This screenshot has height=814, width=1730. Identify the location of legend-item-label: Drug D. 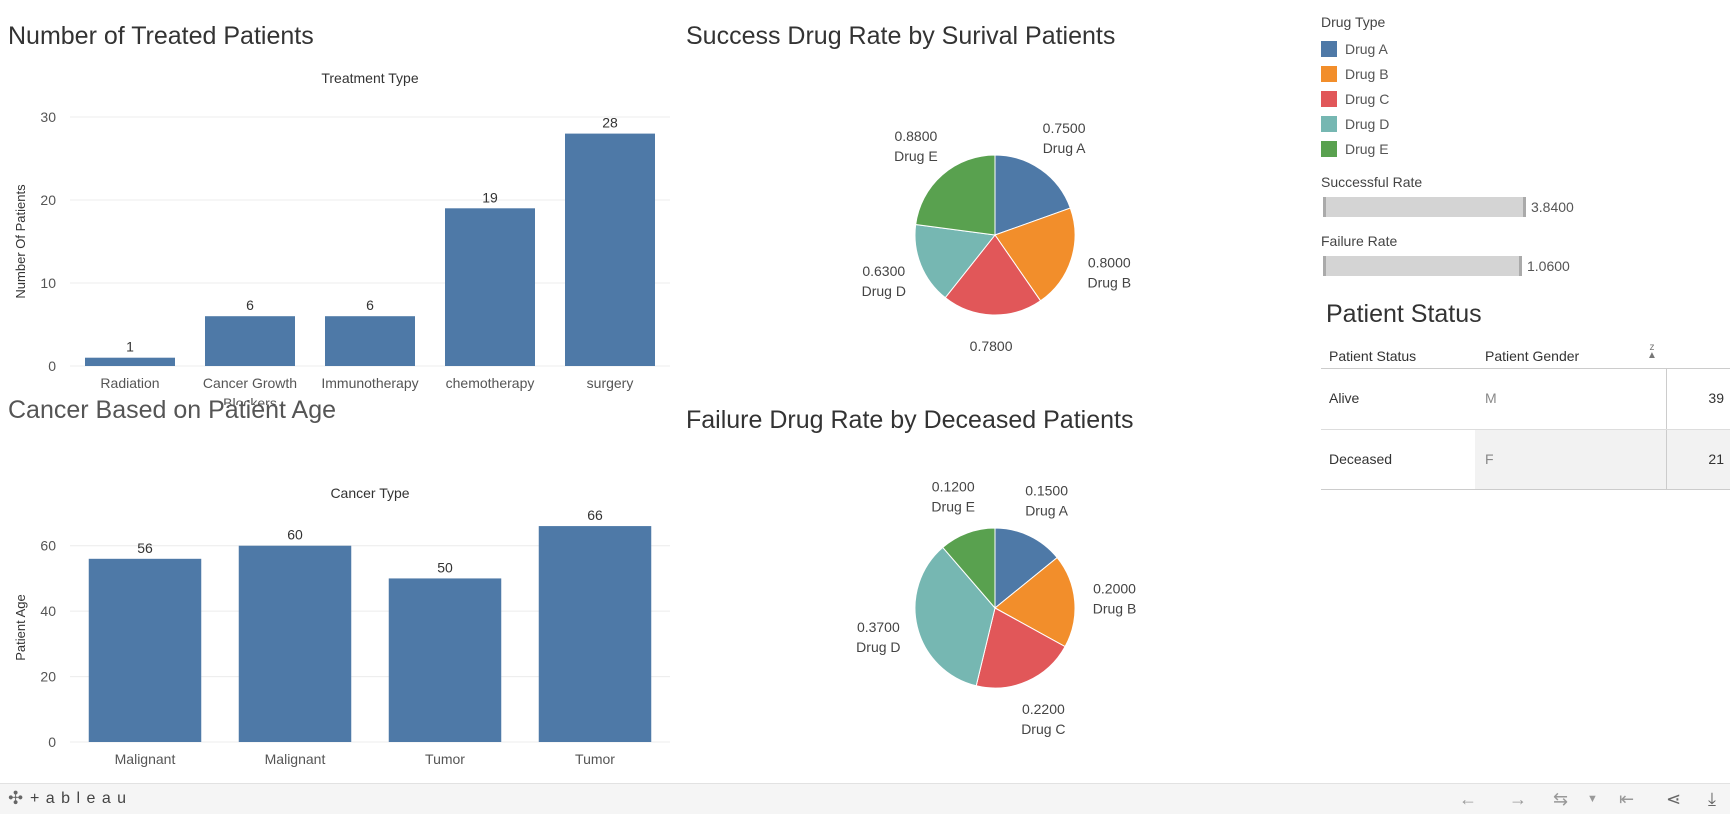
(1367, 124).